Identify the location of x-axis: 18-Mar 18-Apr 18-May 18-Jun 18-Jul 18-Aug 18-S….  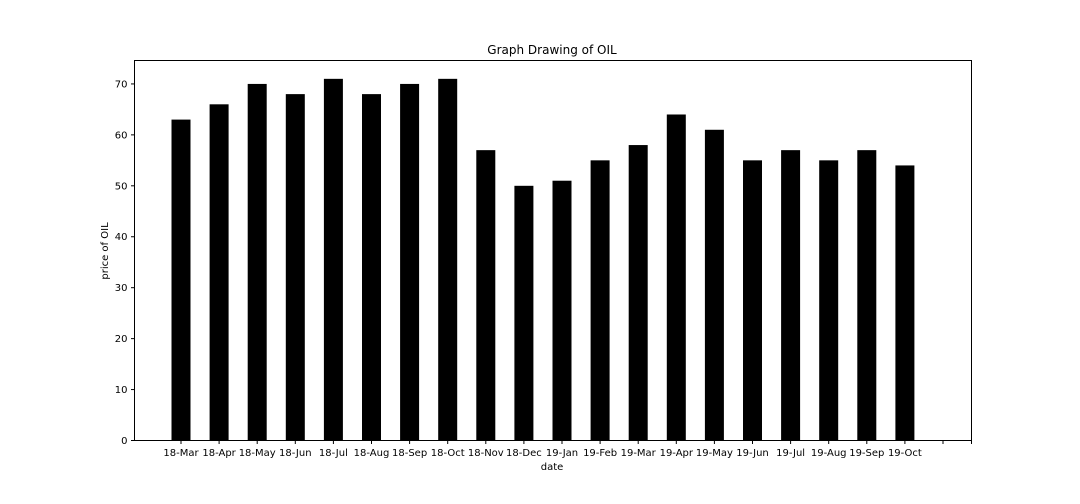
(567, 449).